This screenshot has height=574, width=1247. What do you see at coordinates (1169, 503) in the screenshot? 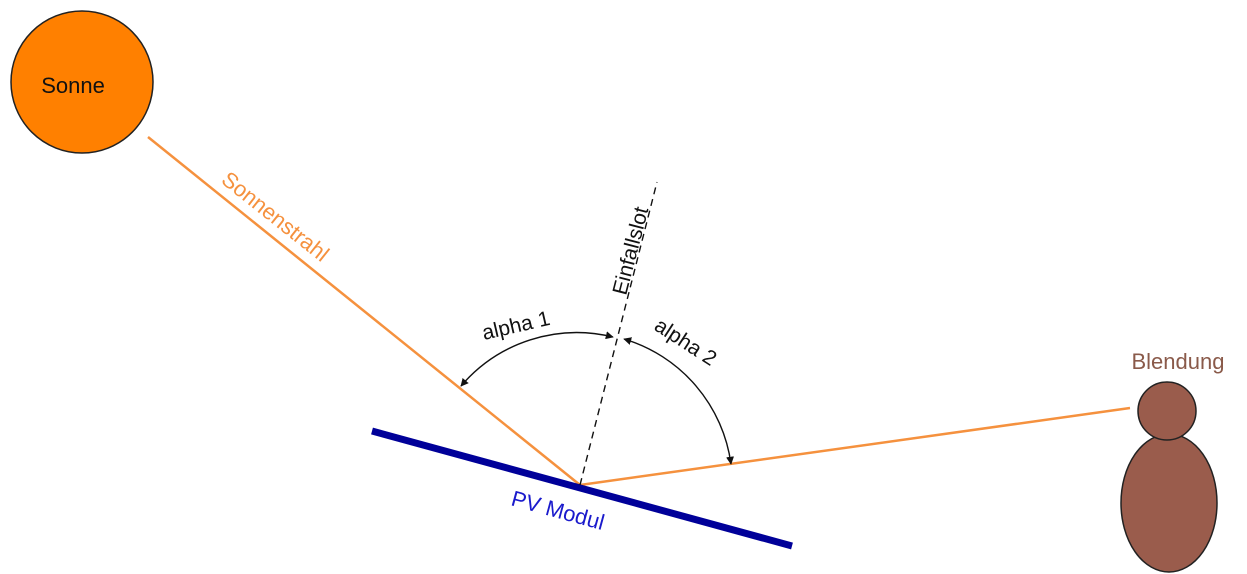
I see `observer-body` at bounding box center [1169, 503].